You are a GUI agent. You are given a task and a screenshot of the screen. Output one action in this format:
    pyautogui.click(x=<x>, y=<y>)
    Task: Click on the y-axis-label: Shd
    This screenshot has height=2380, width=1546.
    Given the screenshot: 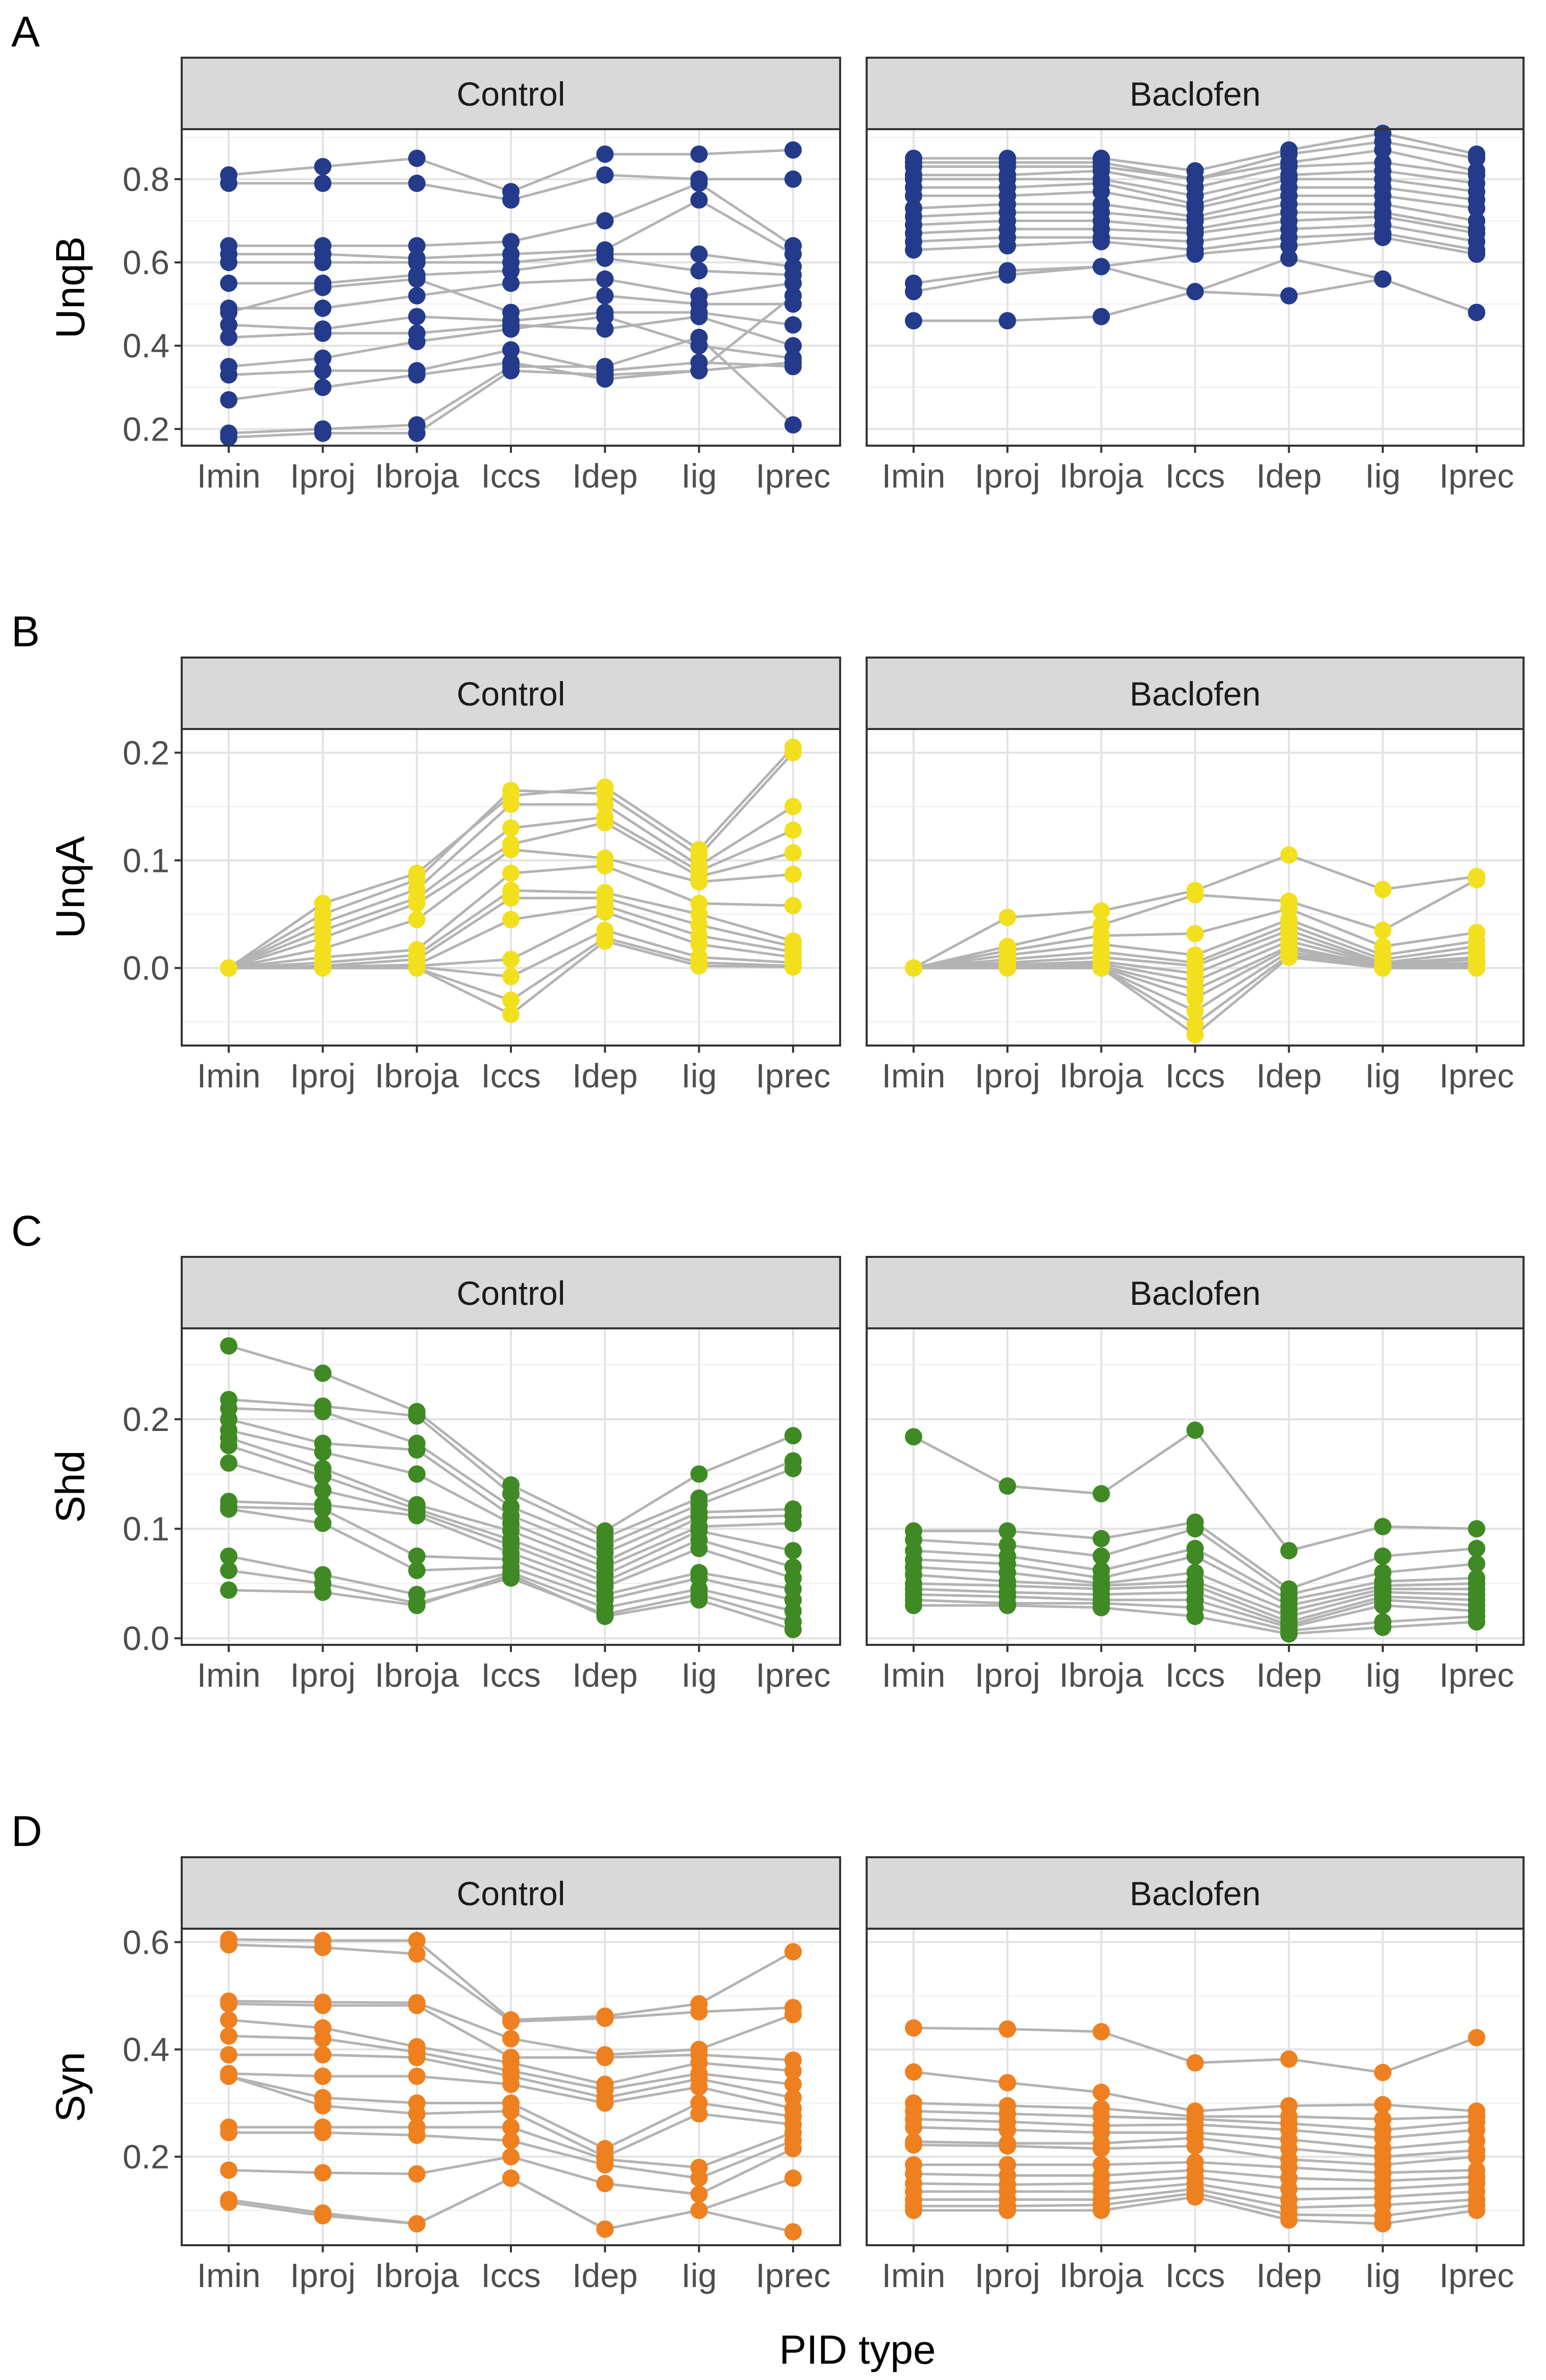 What is the action you would take?
    pyautogui.click(x=70, y=1486)
    